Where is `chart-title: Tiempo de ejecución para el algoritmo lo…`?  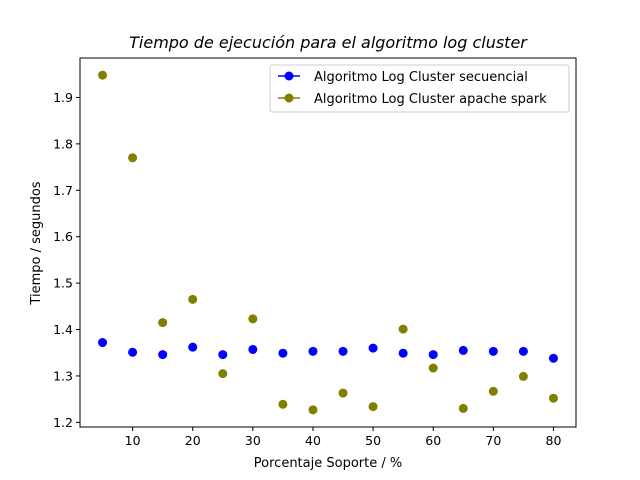
chart-title: Tiempo de ejecución para el algoritmo lo… is located at coordinates (328, 42).